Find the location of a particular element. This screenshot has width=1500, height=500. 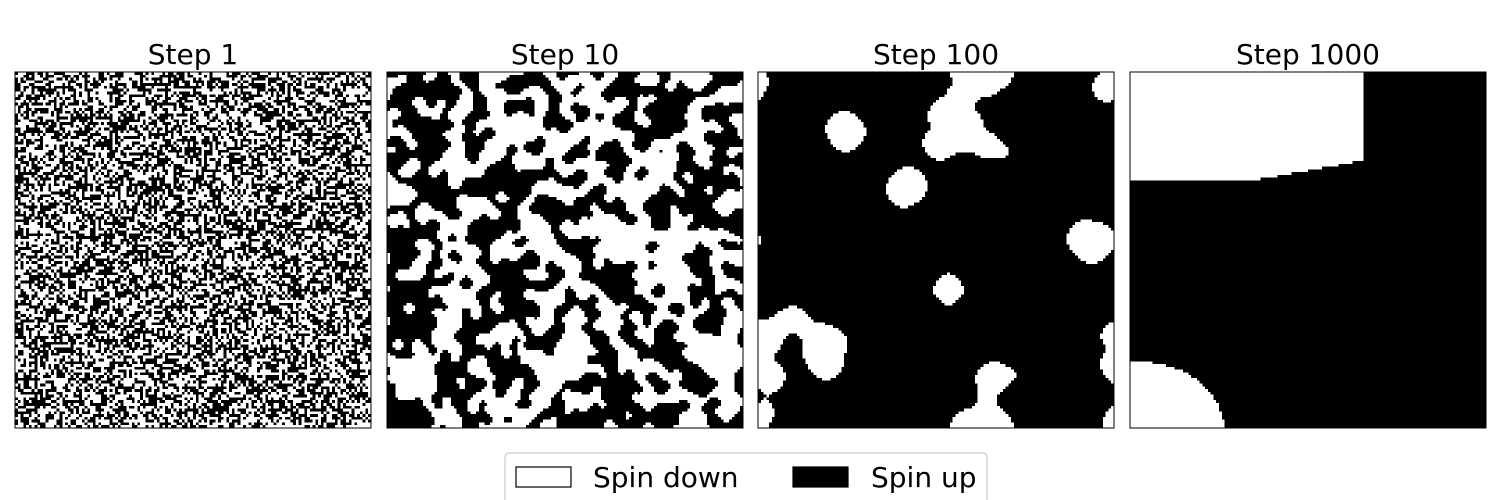

legend: Spin down Spin up is located at coordinates (746, 476).